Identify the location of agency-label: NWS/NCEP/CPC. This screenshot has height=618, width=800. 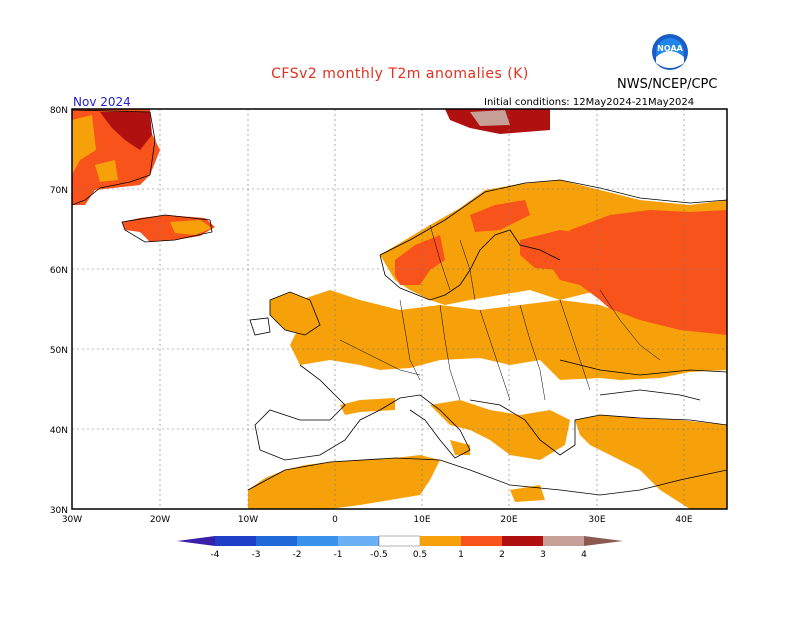
(667, 84).